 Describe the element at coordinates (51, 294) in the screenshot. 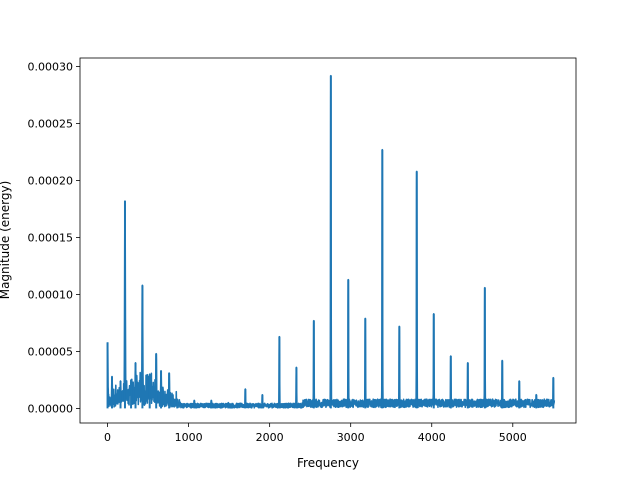

I see `y-tick-label: 0.00010` at that location.